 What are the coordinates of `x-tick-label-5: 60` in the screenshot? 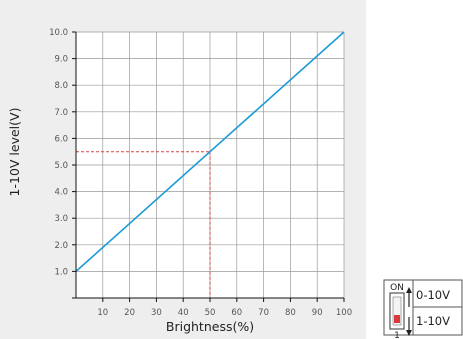 It's located at (236, 313).